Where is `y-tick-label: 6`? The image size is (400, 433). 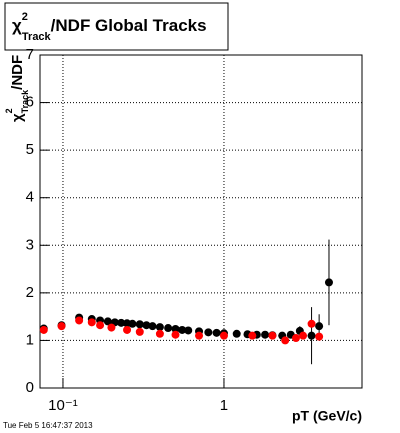 y-tick-label: 6 is located at coordinates (30, 102).